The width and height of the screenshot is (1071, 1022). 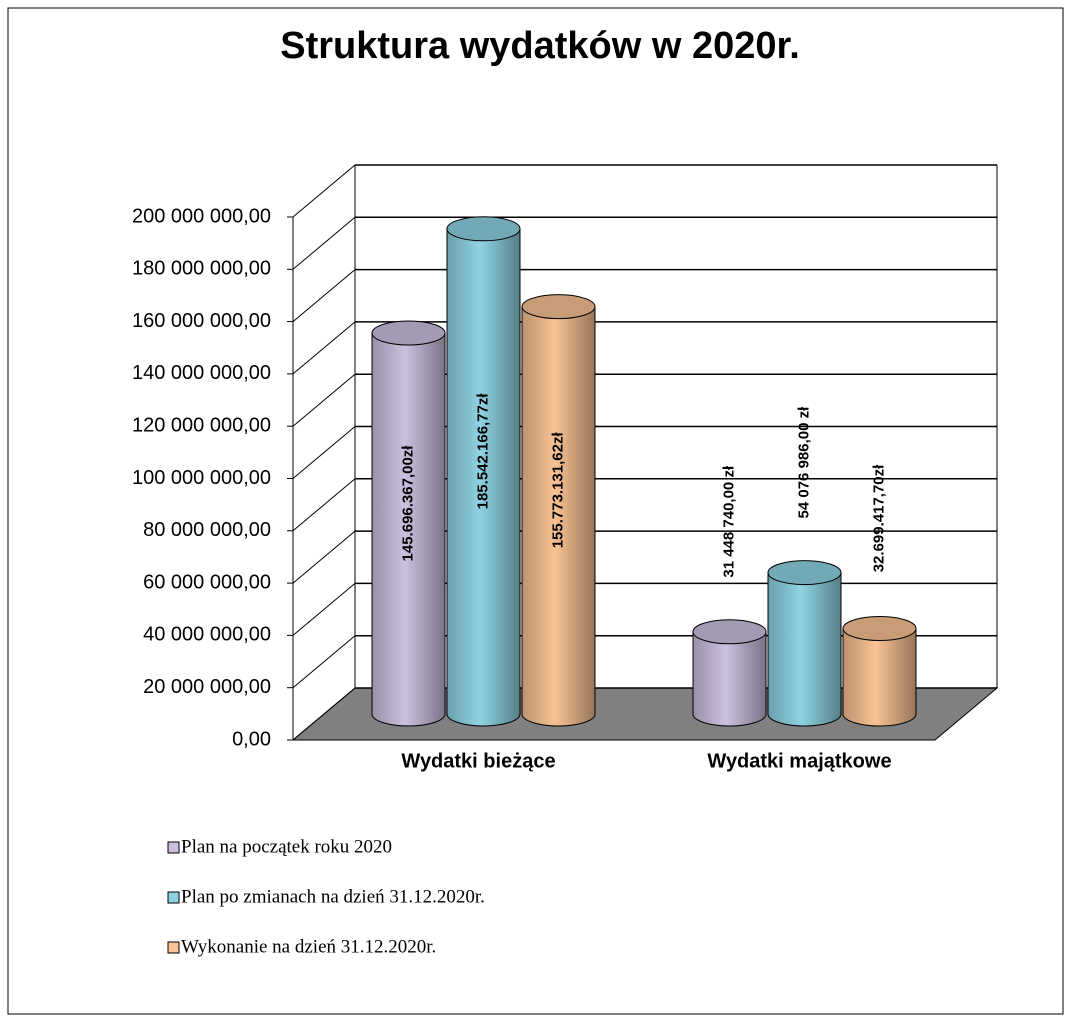 I want to click on y-tick-label: 40 000 000,00, so click(x=207, y=635).